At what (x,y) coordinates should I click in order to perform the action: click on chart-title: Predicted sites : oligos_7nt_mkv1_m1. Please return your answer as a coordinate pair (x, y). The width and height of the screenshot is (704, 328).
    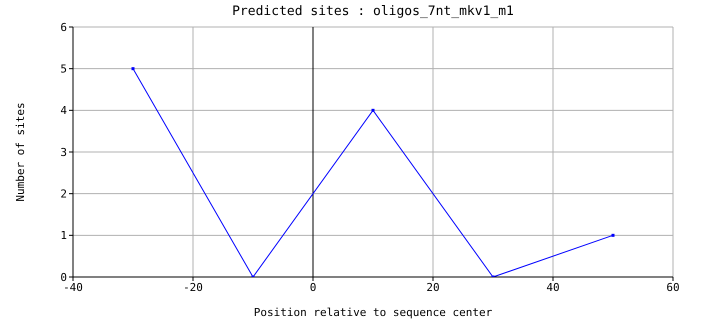
    Looking at the image, I should click on (373, 11).